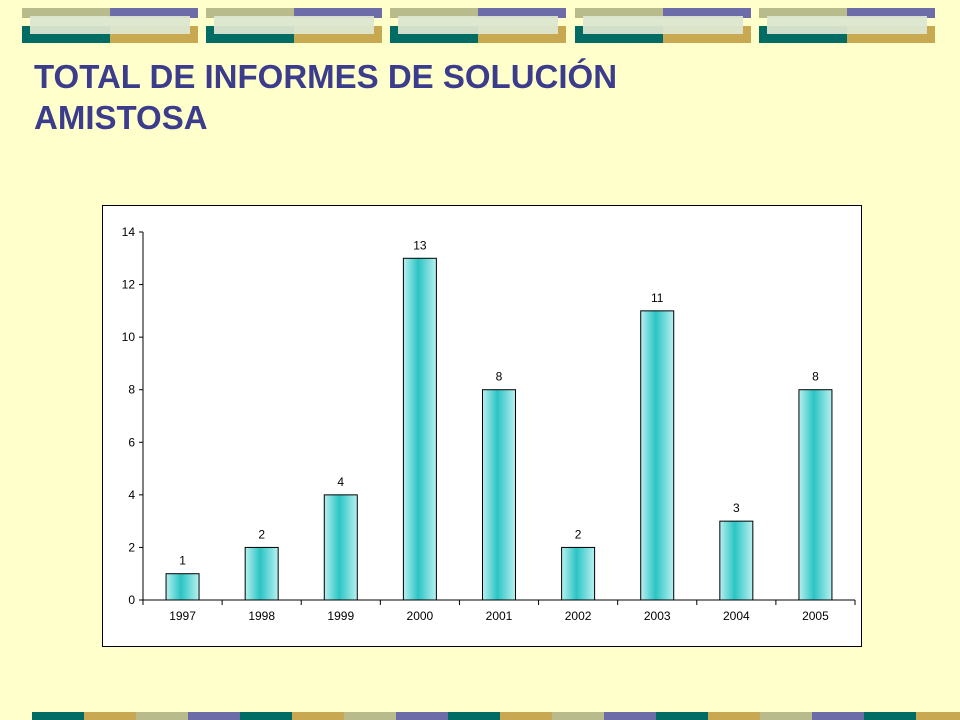  I want to click on data-label: 3, so click(736, 508).